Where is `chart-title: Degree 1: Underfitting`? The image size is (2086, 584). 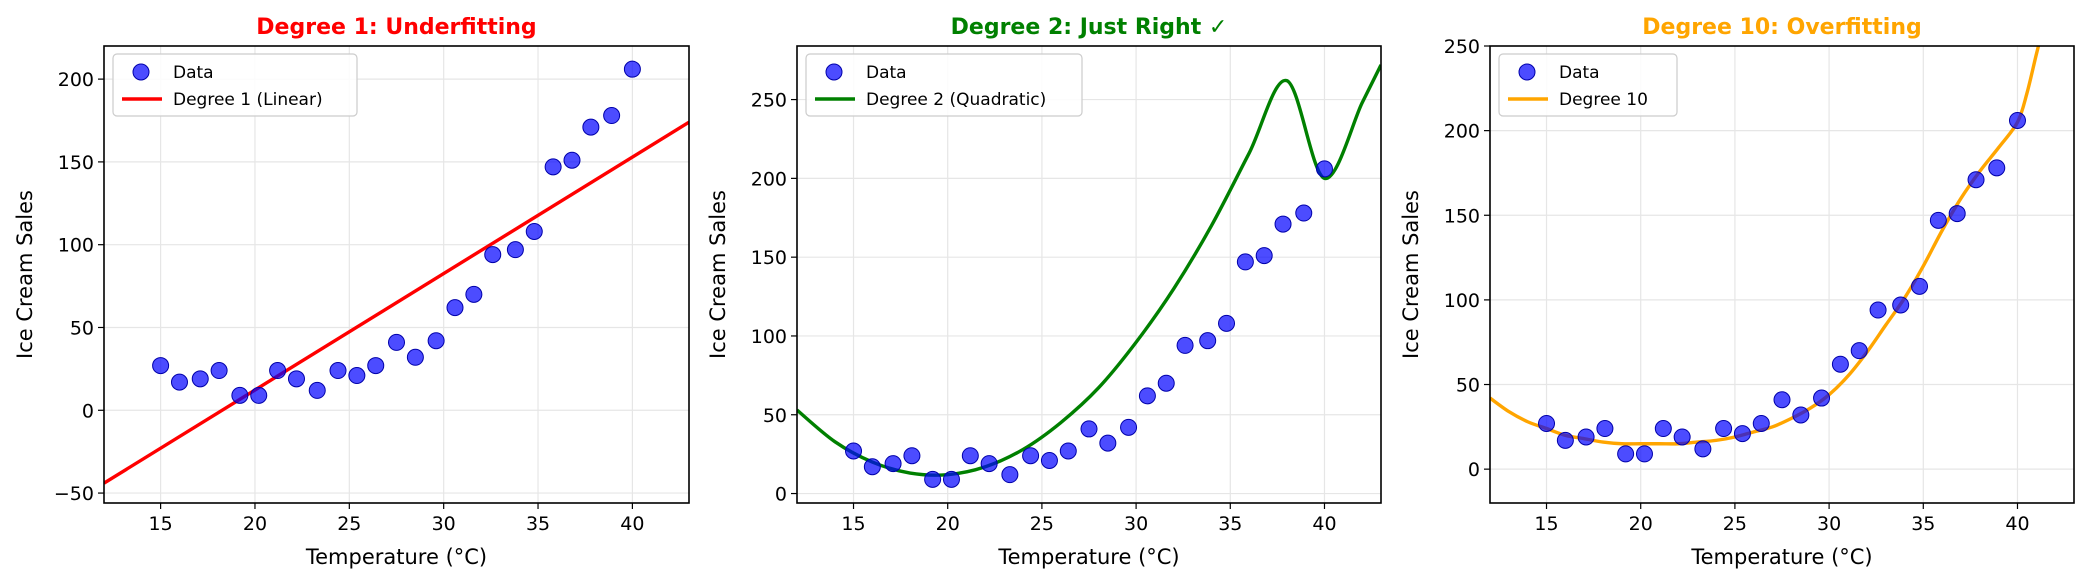 chart-title: Degree 1: Underfitting is located at coordinates (396, 27).